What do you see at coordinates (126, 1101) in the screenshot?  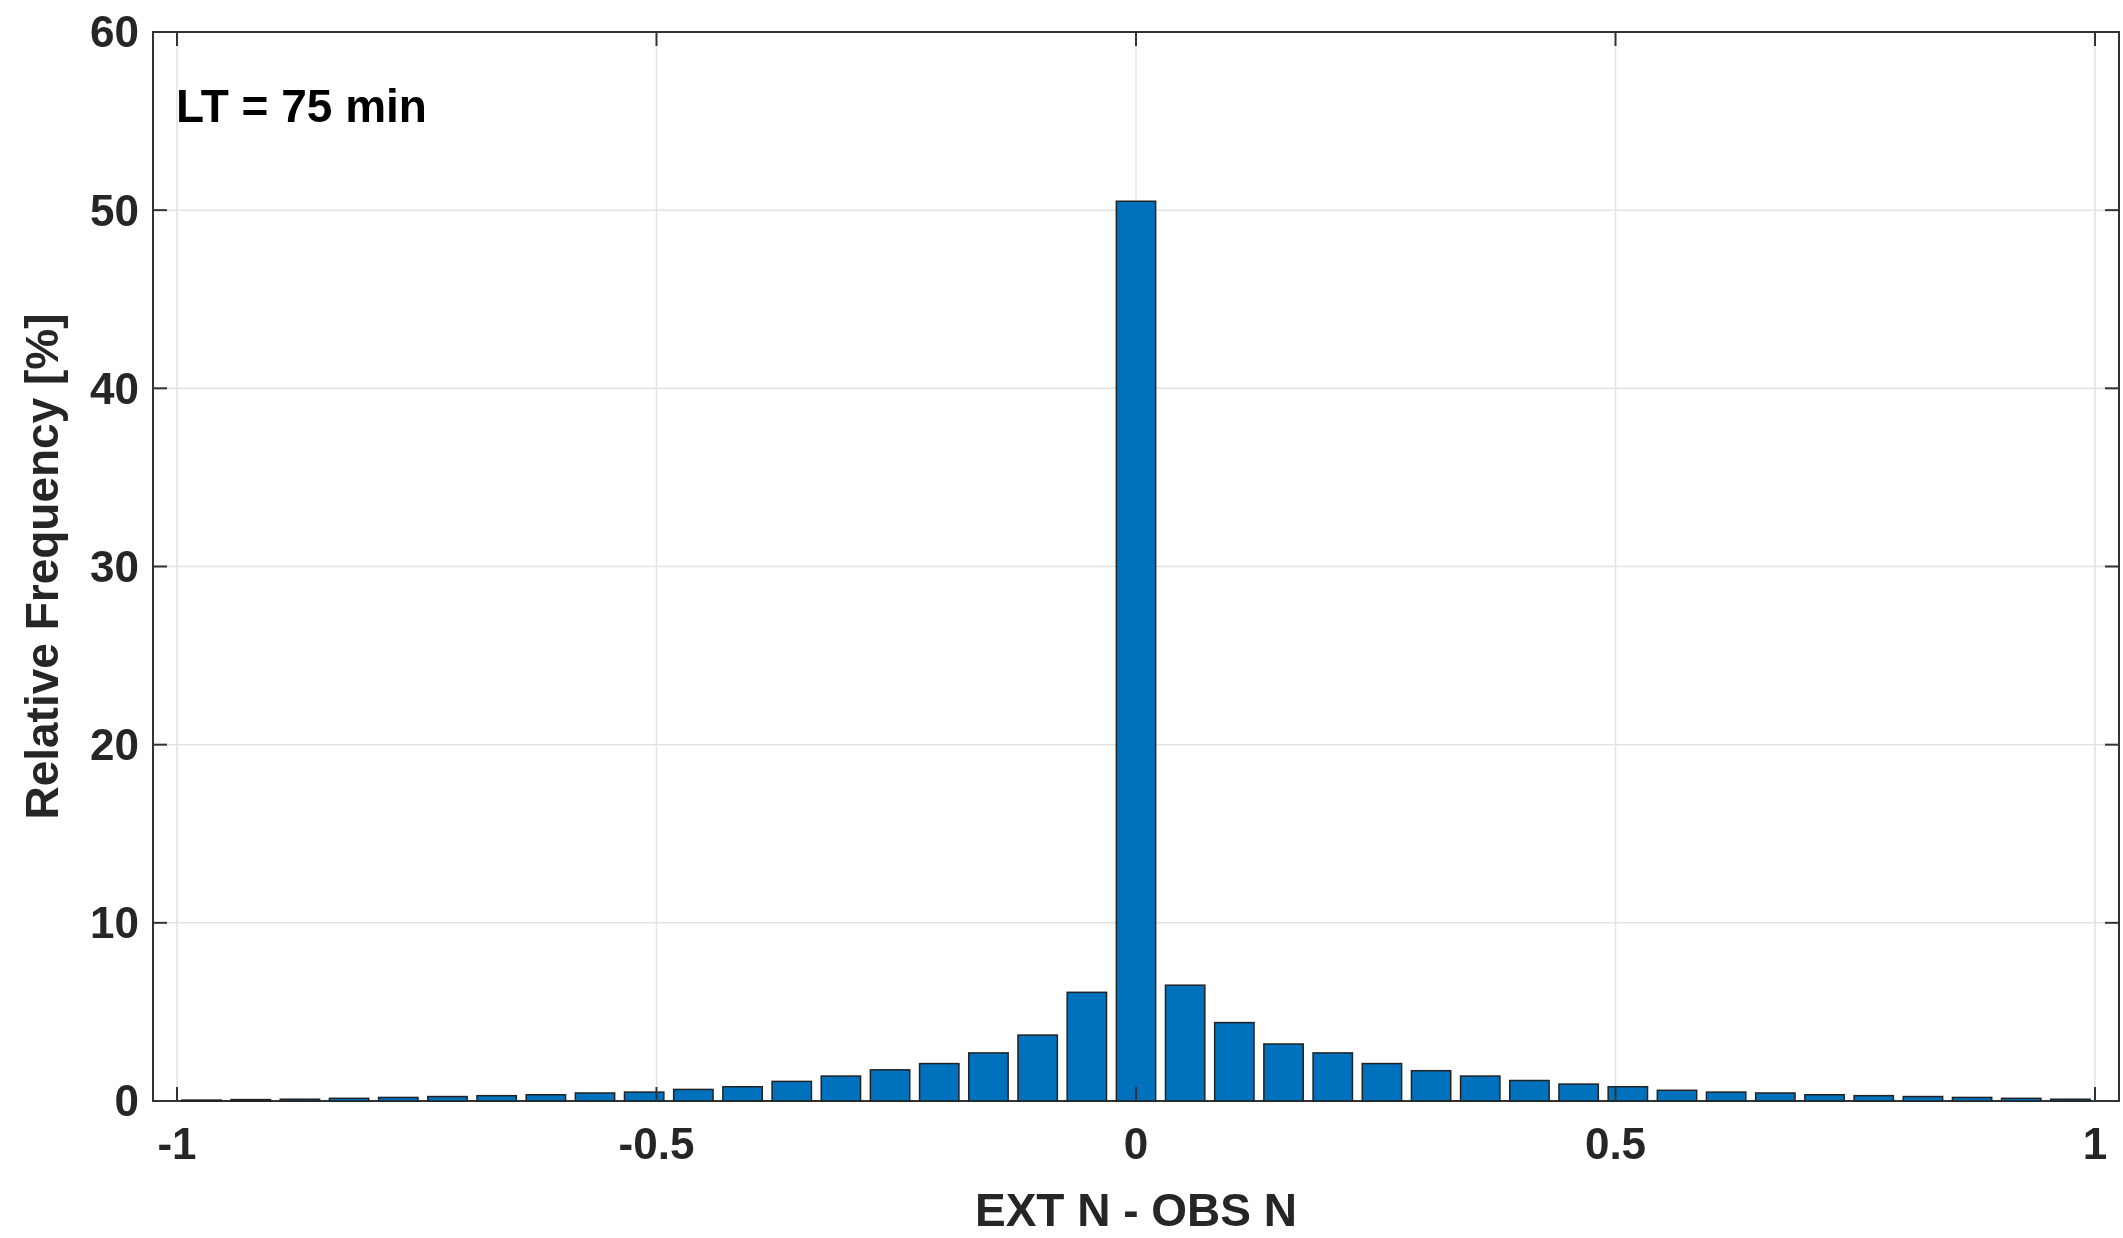 I see `y-tick-label: 0` at bounding box center [126, 1101].